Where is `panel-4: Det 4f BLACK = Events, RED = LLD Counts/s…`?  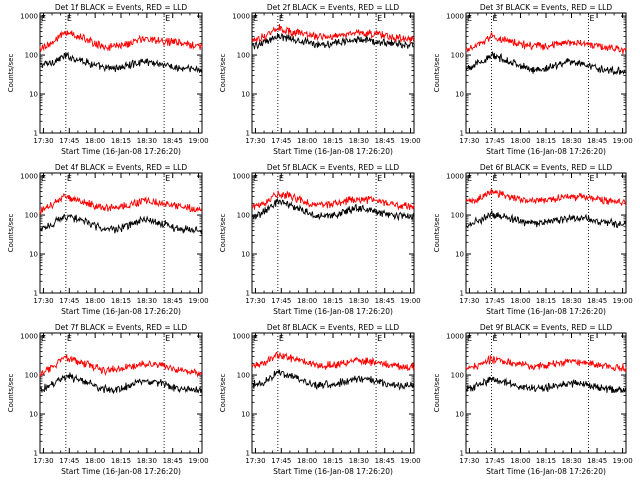 panel-4: Det 4f BLACK = Events, RED = LLD Counts/s… is located at coordinates (108, 239).